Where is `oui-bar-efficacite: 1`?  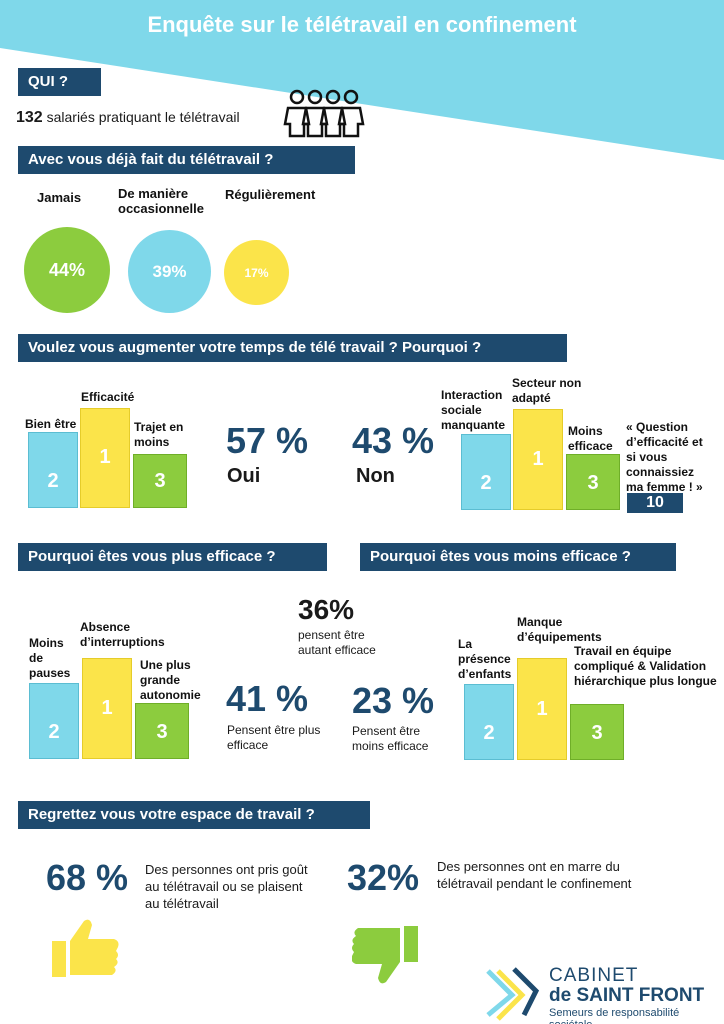
oui-bar-efficacite: 1 is located at coordinates (105, 458).